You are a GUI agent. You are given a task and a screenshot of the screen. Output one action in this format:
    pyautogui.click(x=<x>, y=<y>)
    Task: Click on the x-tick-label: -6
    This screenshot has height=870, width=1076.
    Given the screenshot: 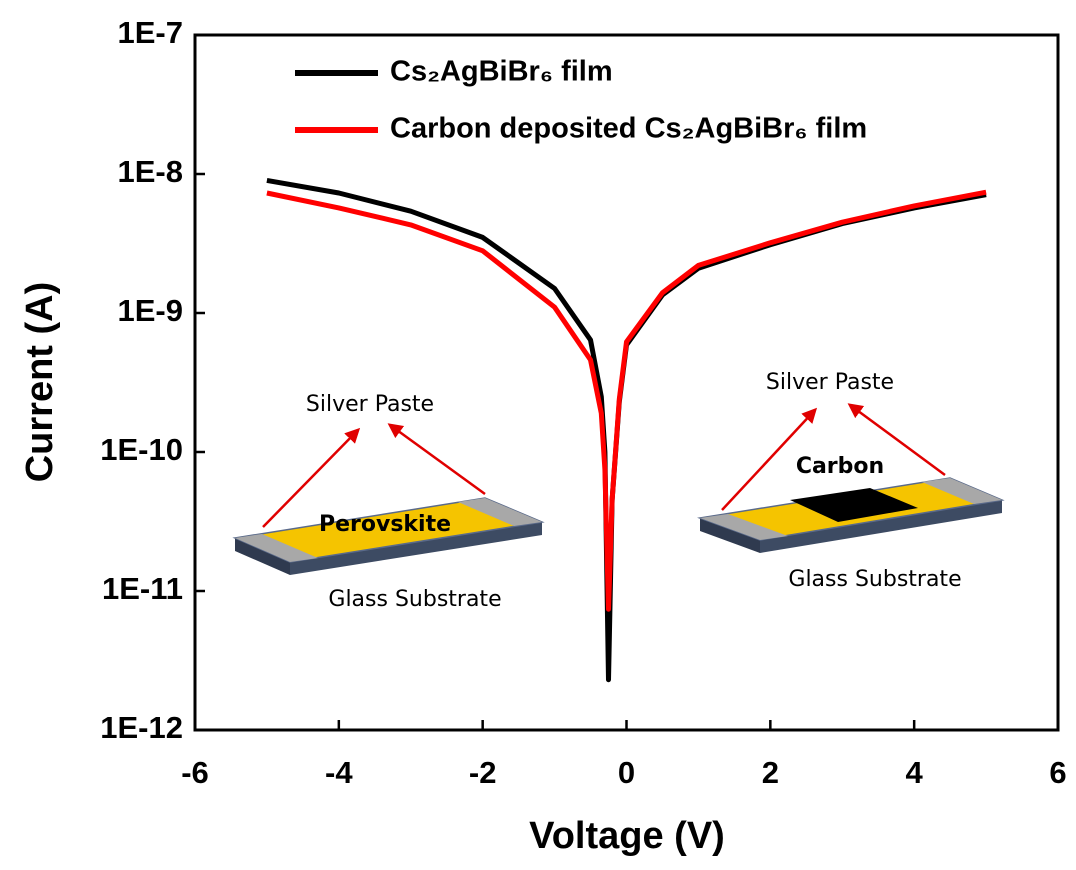 What is the action you would take?
    pyautogui.click(x=195, y=772)
    